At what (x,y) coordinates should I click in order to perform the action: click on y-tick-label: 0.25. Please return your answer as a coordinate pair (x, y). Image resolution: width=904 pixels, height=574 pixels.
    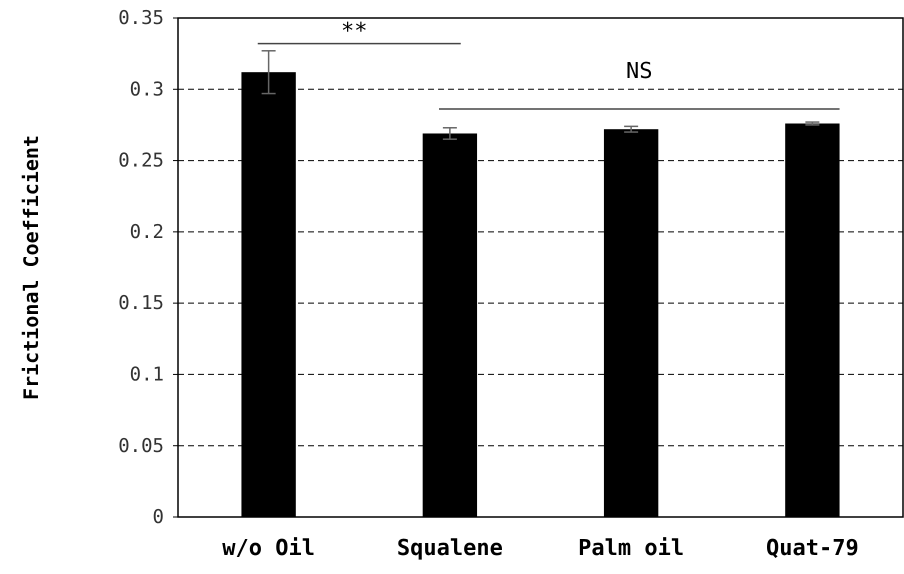
    Looking at the image, I should click on (141, 161).